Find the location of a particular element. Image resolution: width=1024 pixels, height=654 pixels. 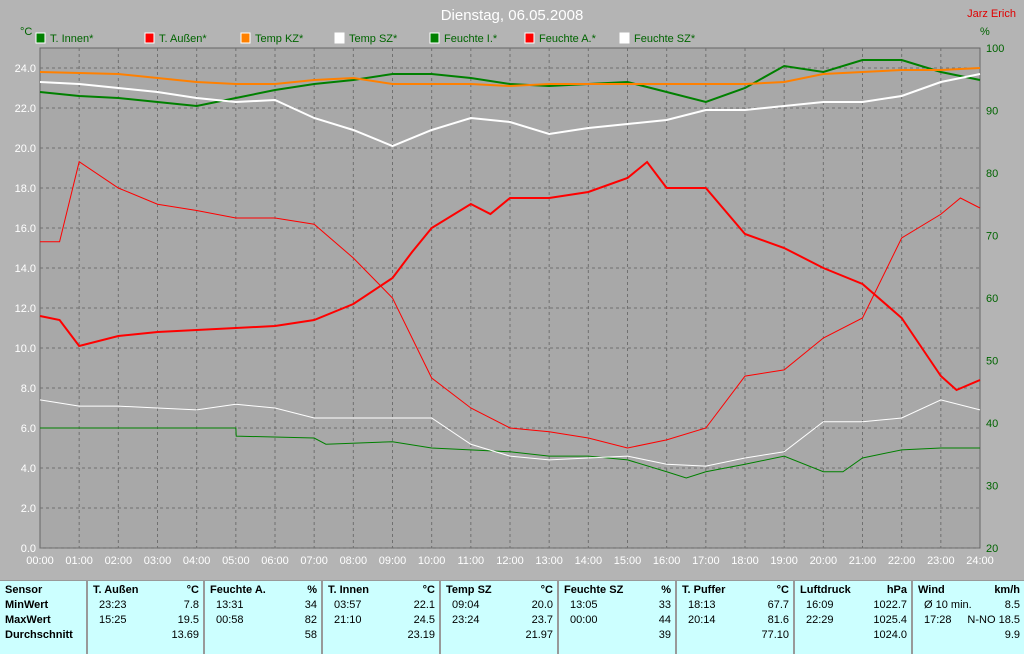

x-tick-label: 00:00 is located at coordinates (40, 561).